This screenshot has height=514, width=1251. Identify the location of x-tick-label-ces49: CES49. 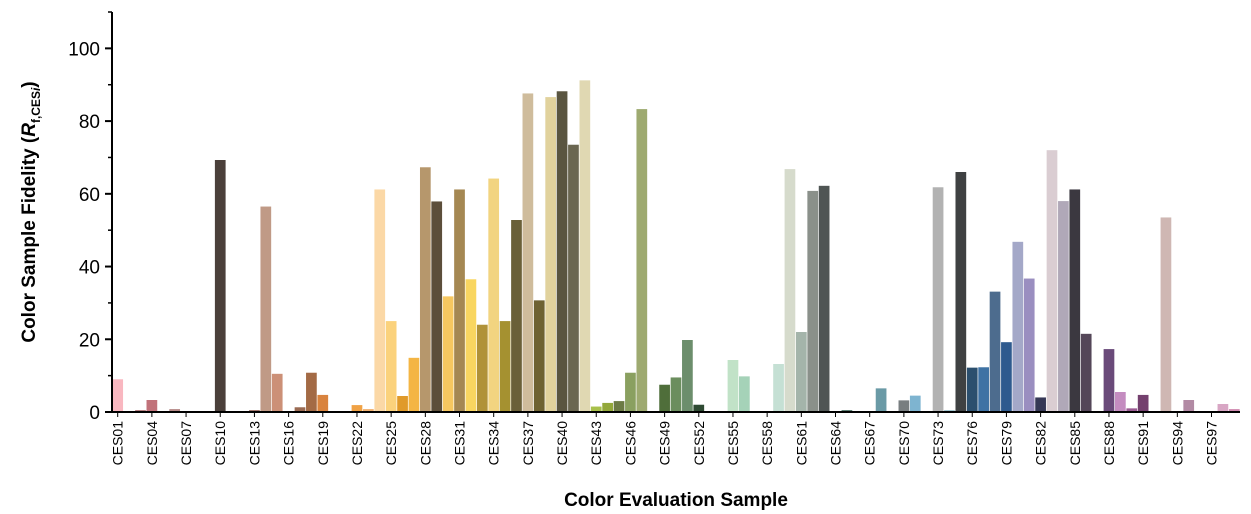
(665, 443).